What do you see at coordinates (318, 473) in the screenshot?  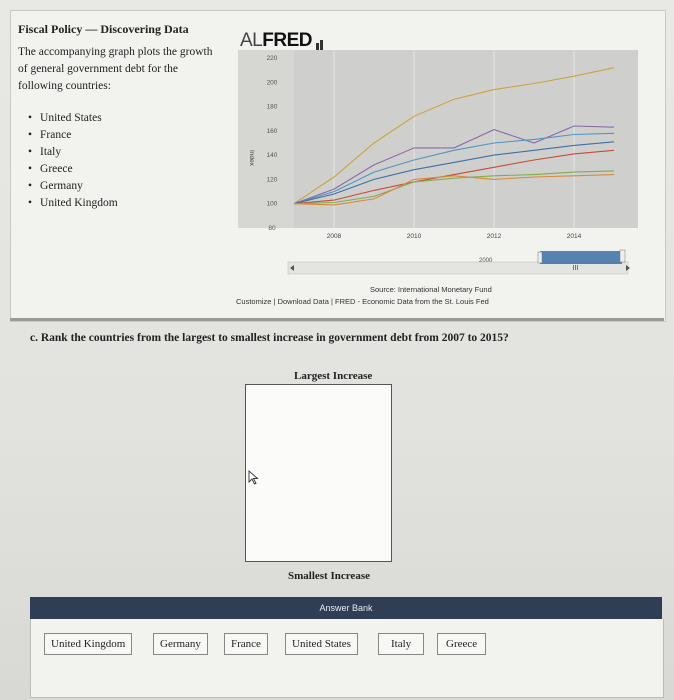 I see `ranking-drop-zone` at bounding box center [318, 473].